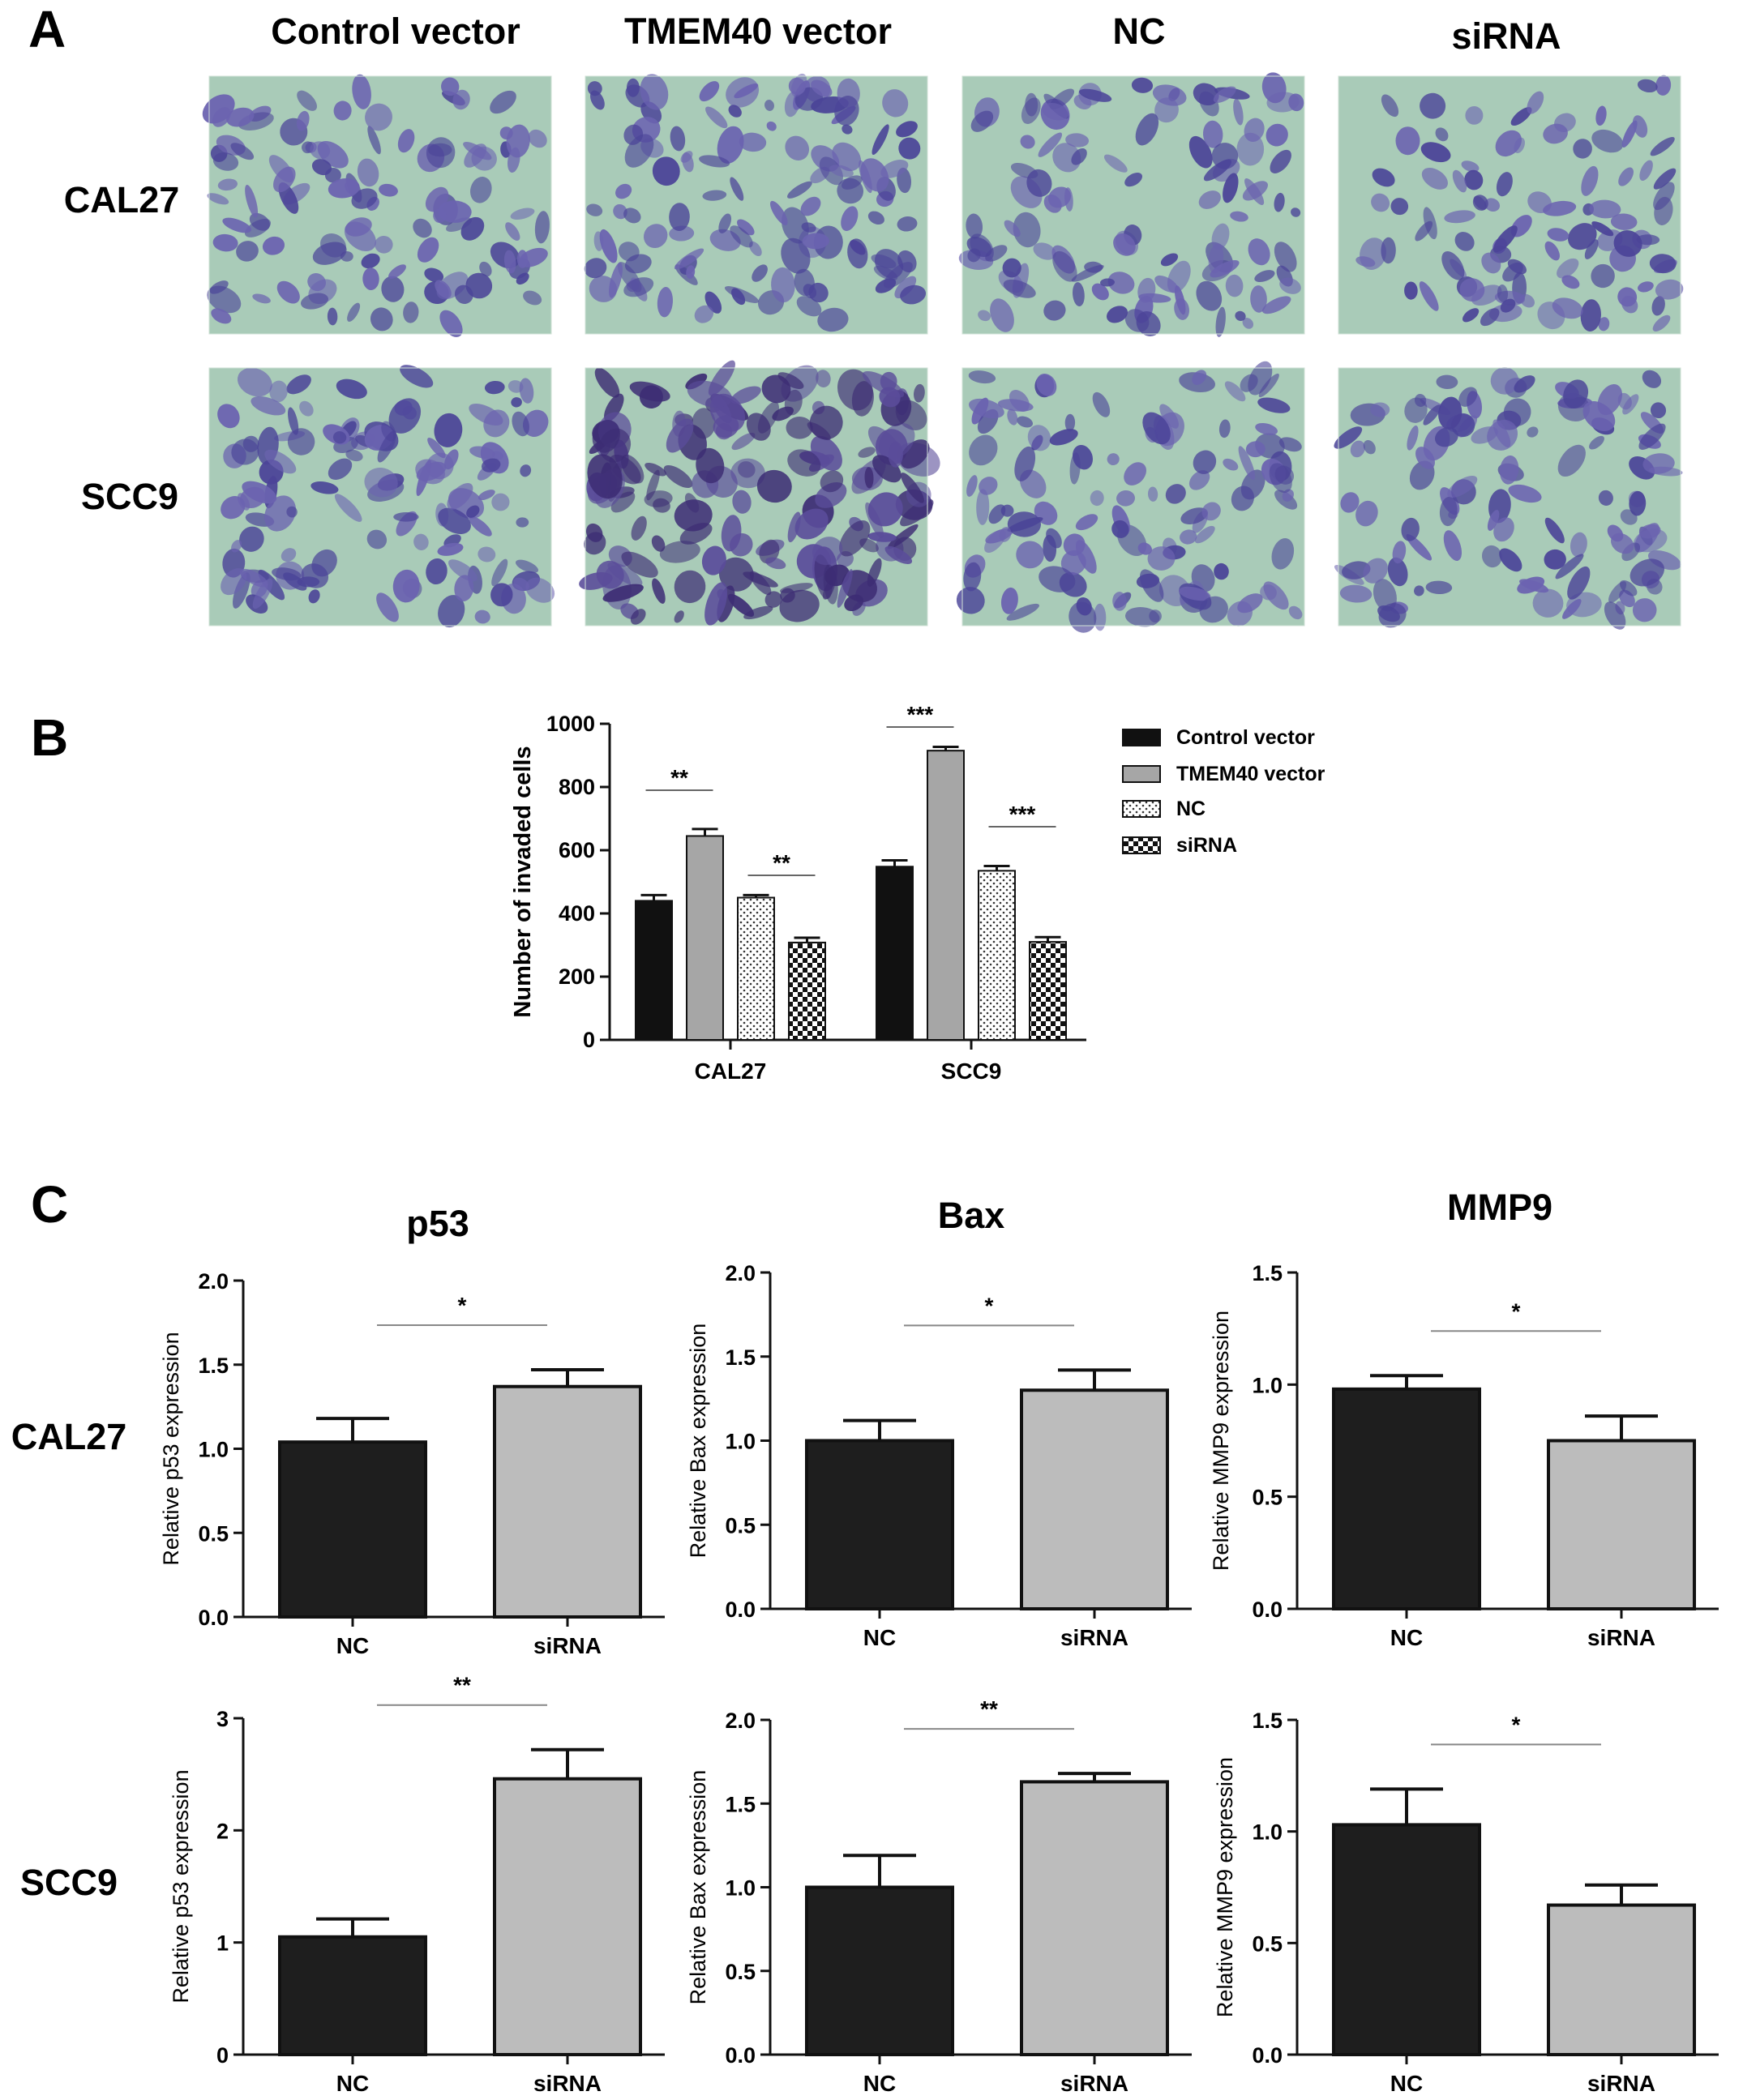  What do you see at coordinates (577, 850) in the screenshot?
I see `b-y-tick-label: 600` at bounding box center [577, 850].